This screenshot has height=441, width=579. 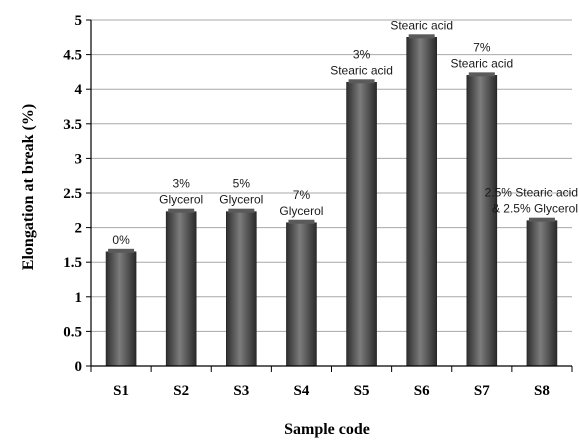 I want to click on x-axis-title: Sample code, so click(x=327, y=429).